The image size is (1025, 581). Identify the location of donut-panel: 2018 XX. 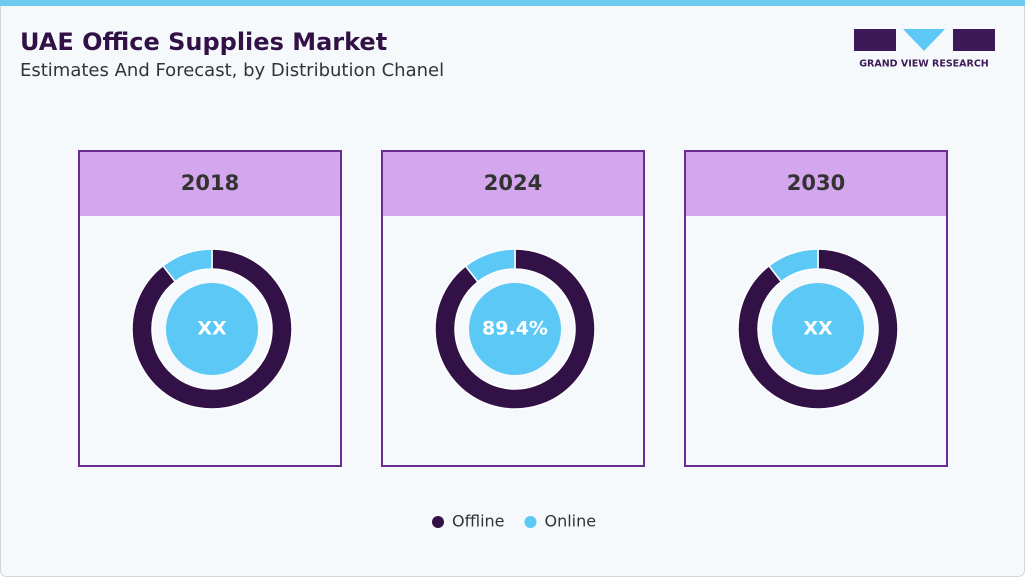
(210, 308).